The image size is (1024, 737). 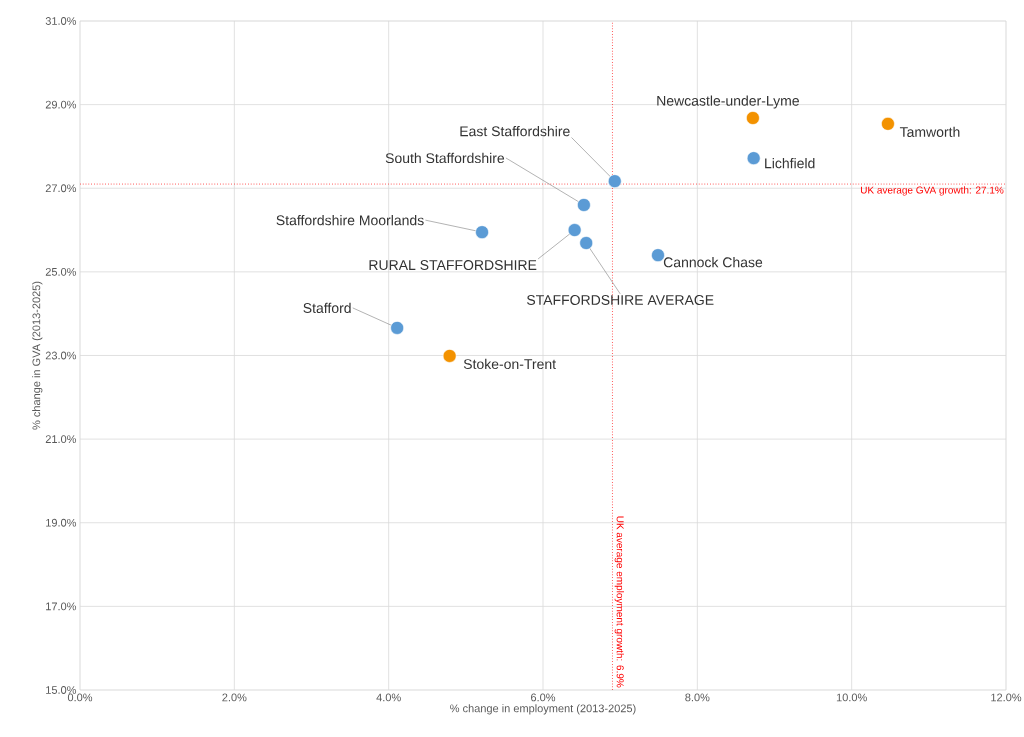 What do you see at coordinates (327, 308) in the screenshot?
I see `annotation: Stafford` at bounding box center [327, 308].